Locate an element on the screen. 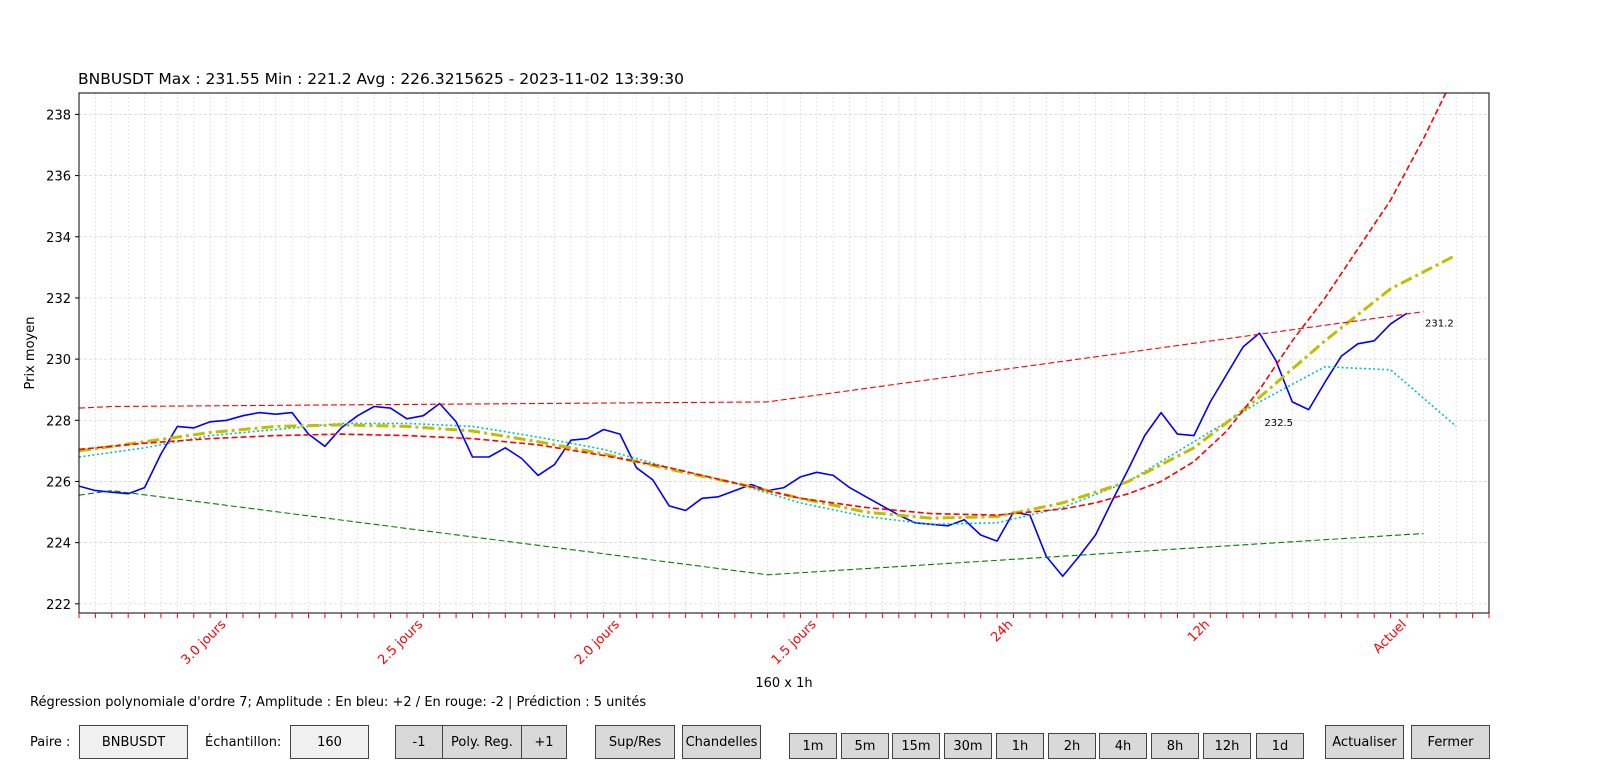 The width and height of the screenshot is (1598, 782). y-tick-label: 226 is located at coordinates (58, 482).